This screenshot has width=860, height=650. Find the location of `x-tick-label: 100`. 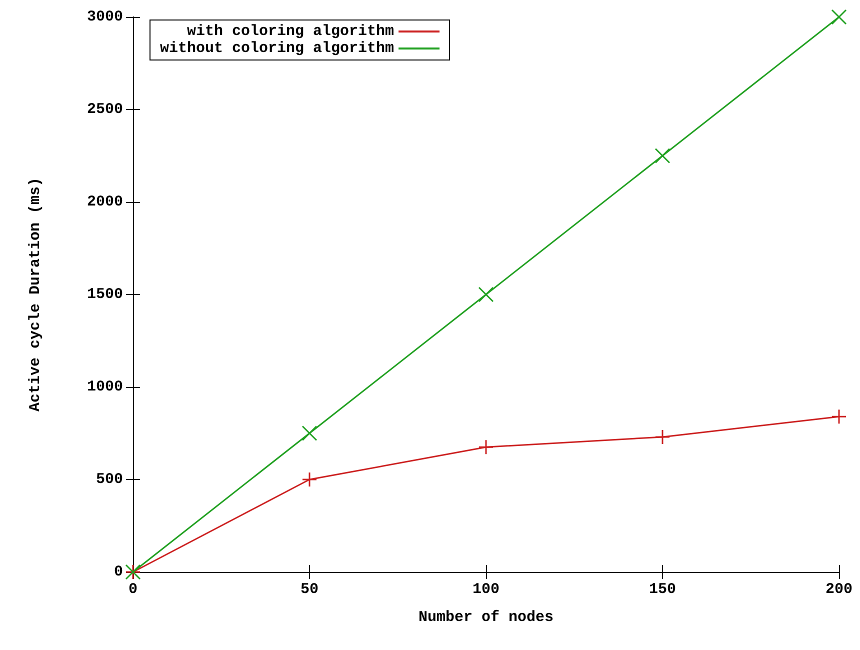

x-tick-label: 100 is located at coordinates (486, 589).